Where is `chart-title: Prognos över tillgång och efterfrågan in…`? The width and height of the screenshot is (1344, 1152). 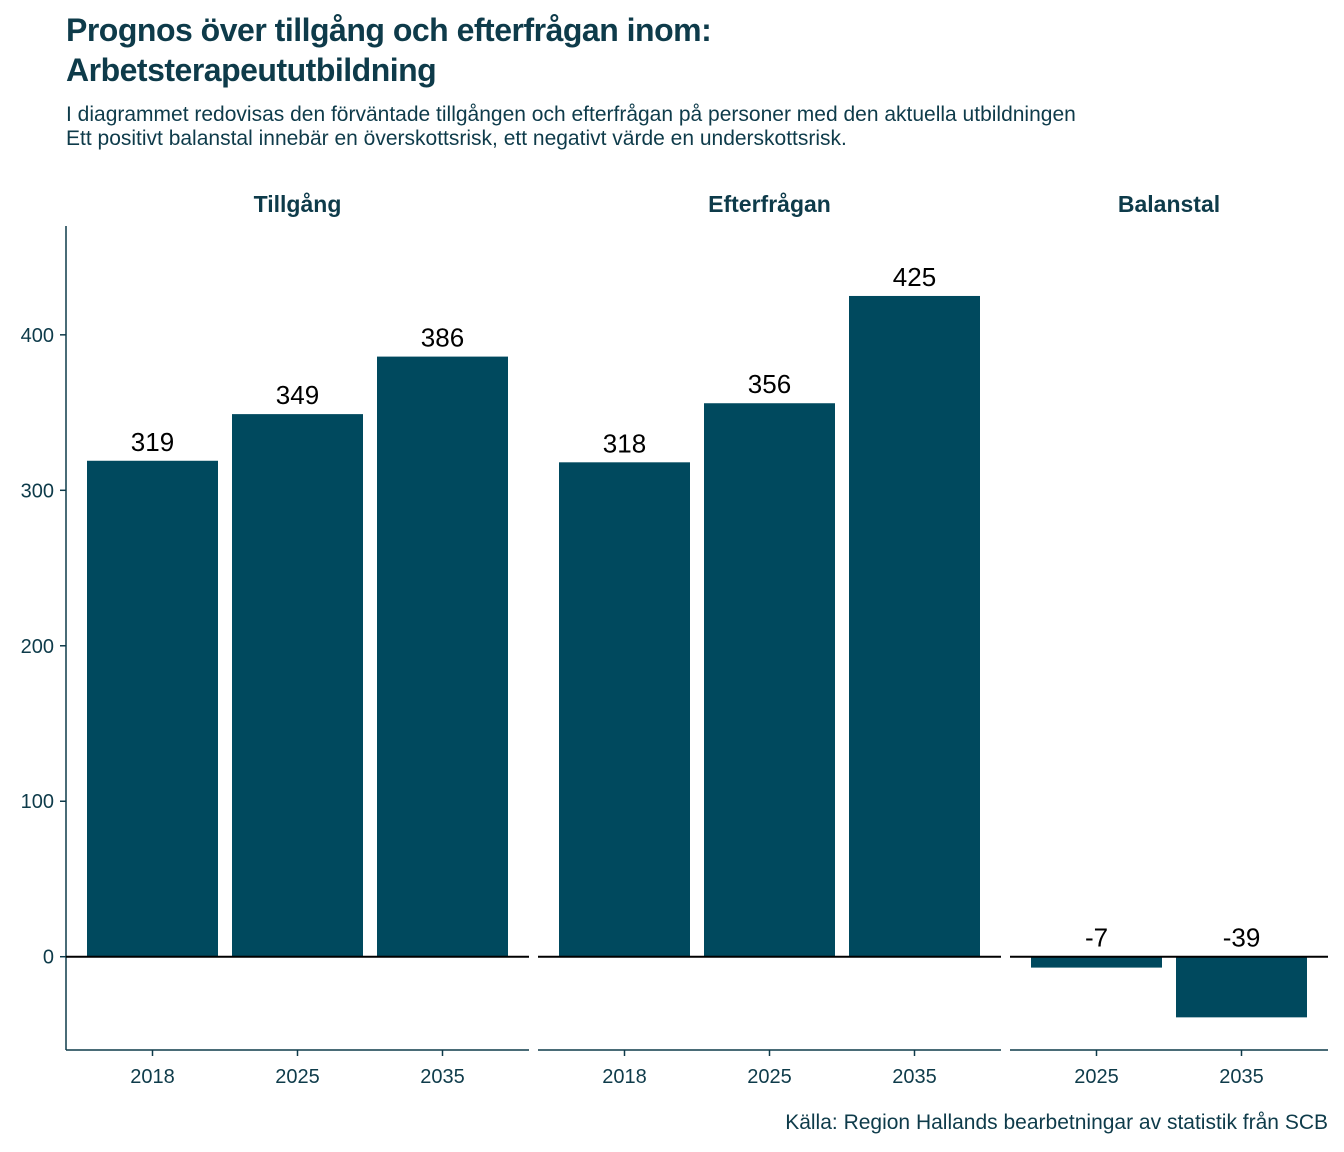
chart-title: Prognos över tillgång och efterfrågan in… is located at coordinates (389, 50).